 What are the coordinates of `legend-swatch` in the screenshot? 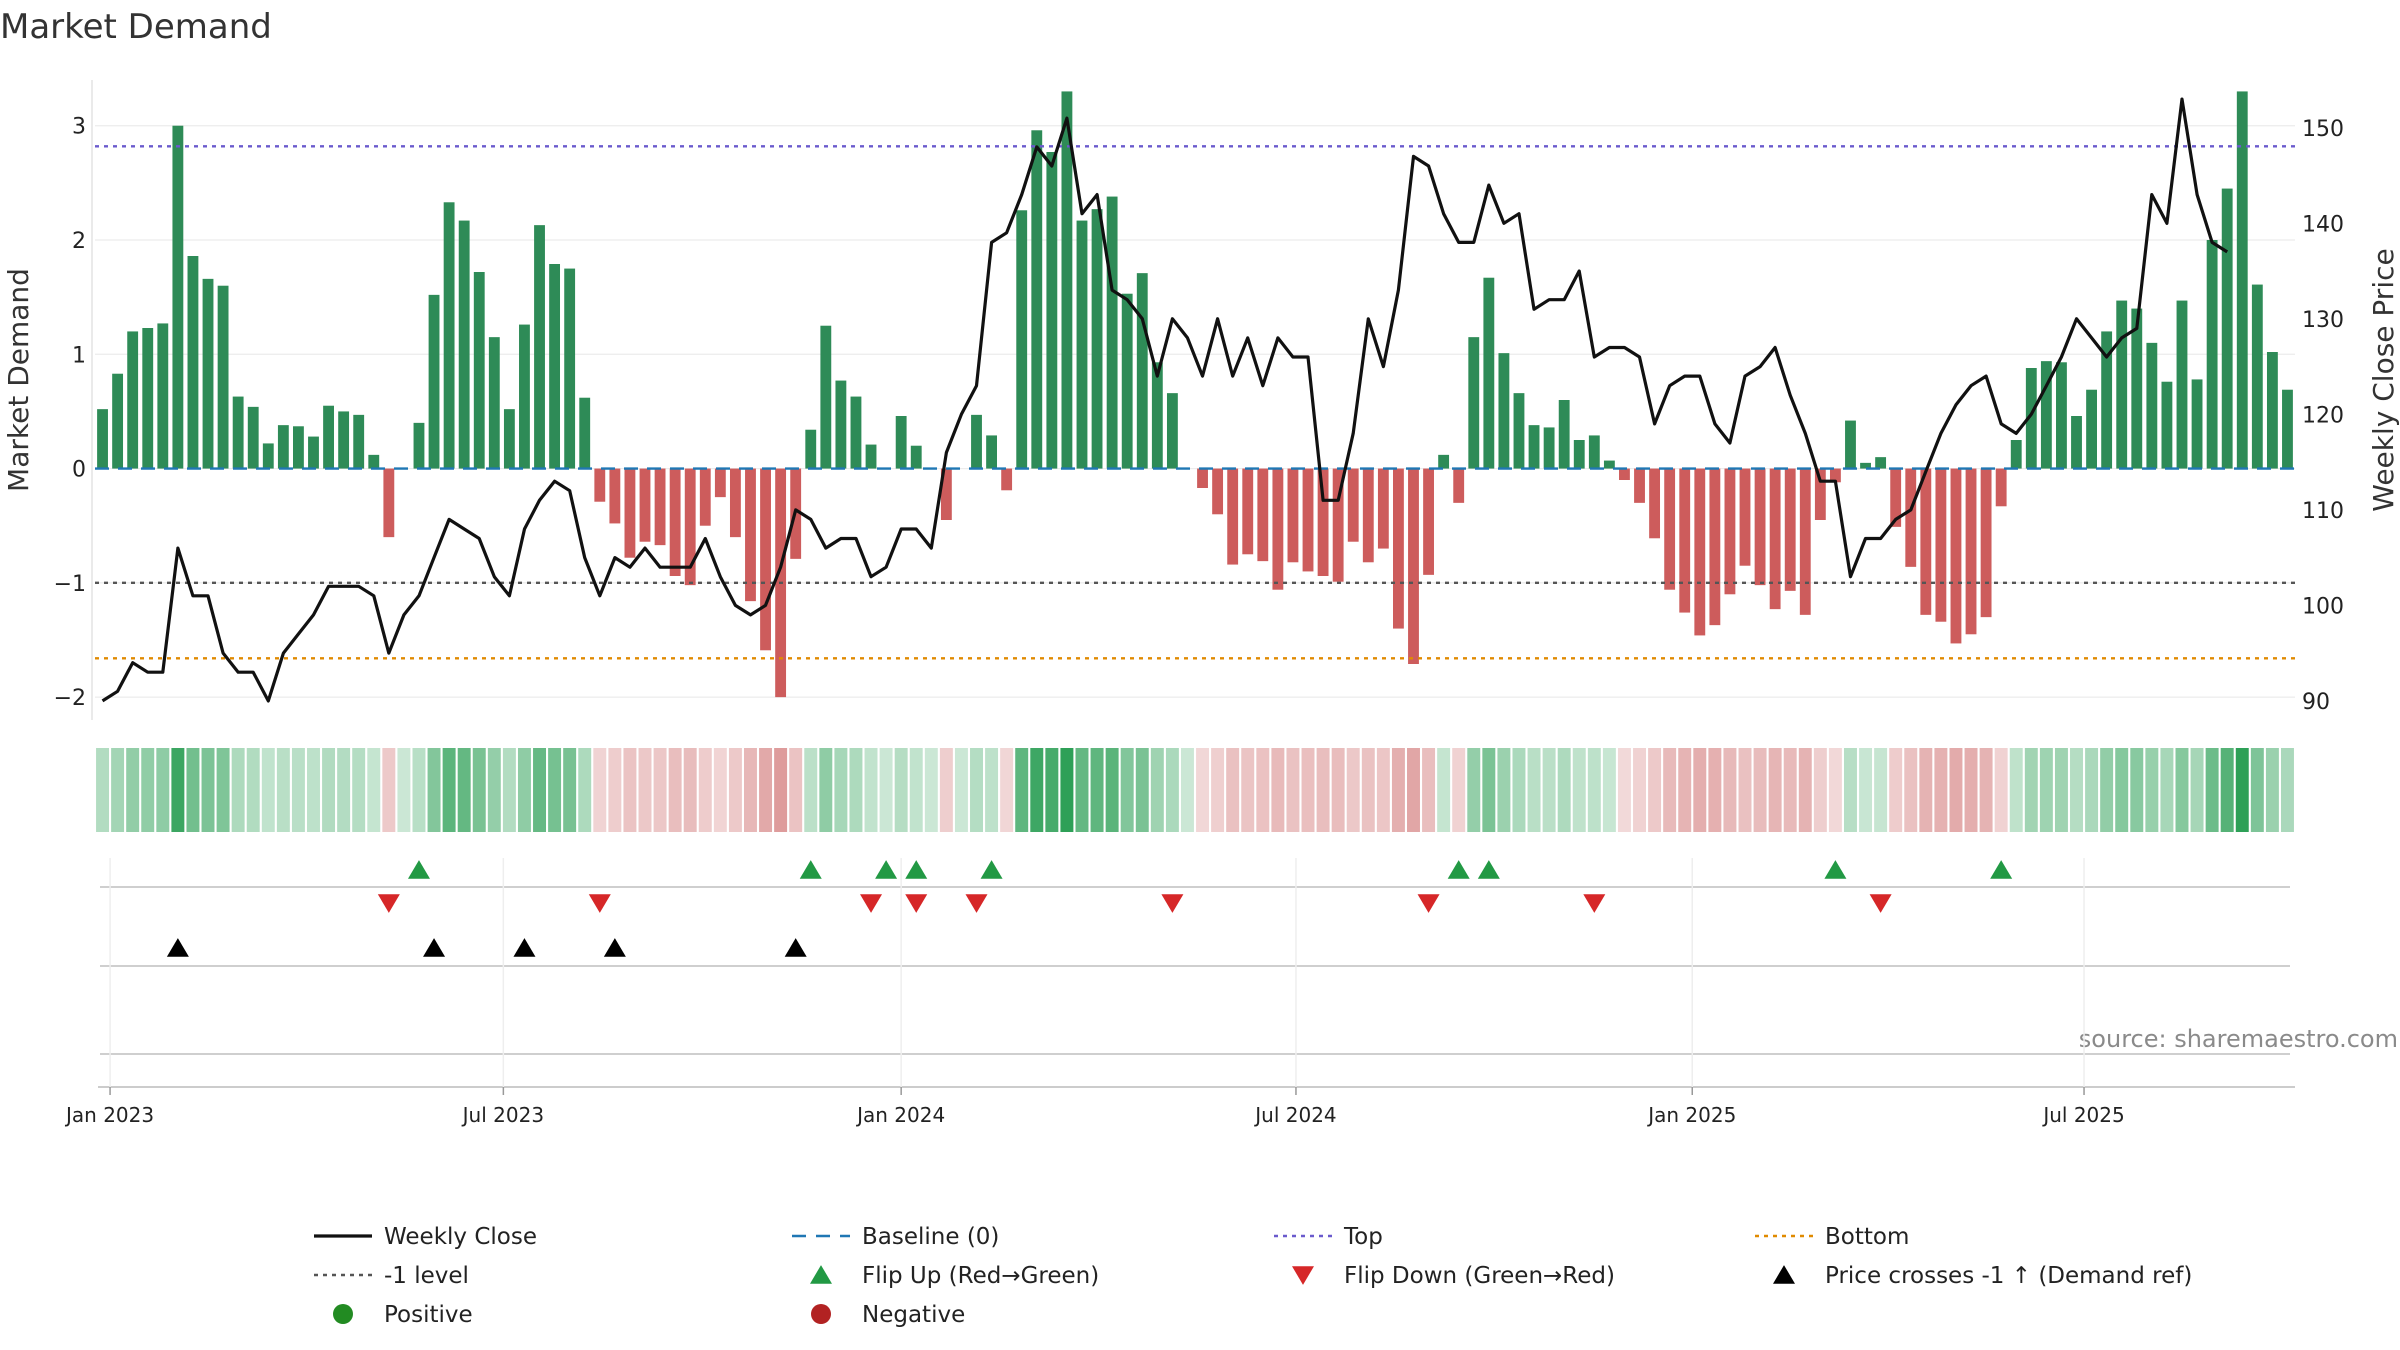 It's located at (343, 1314).